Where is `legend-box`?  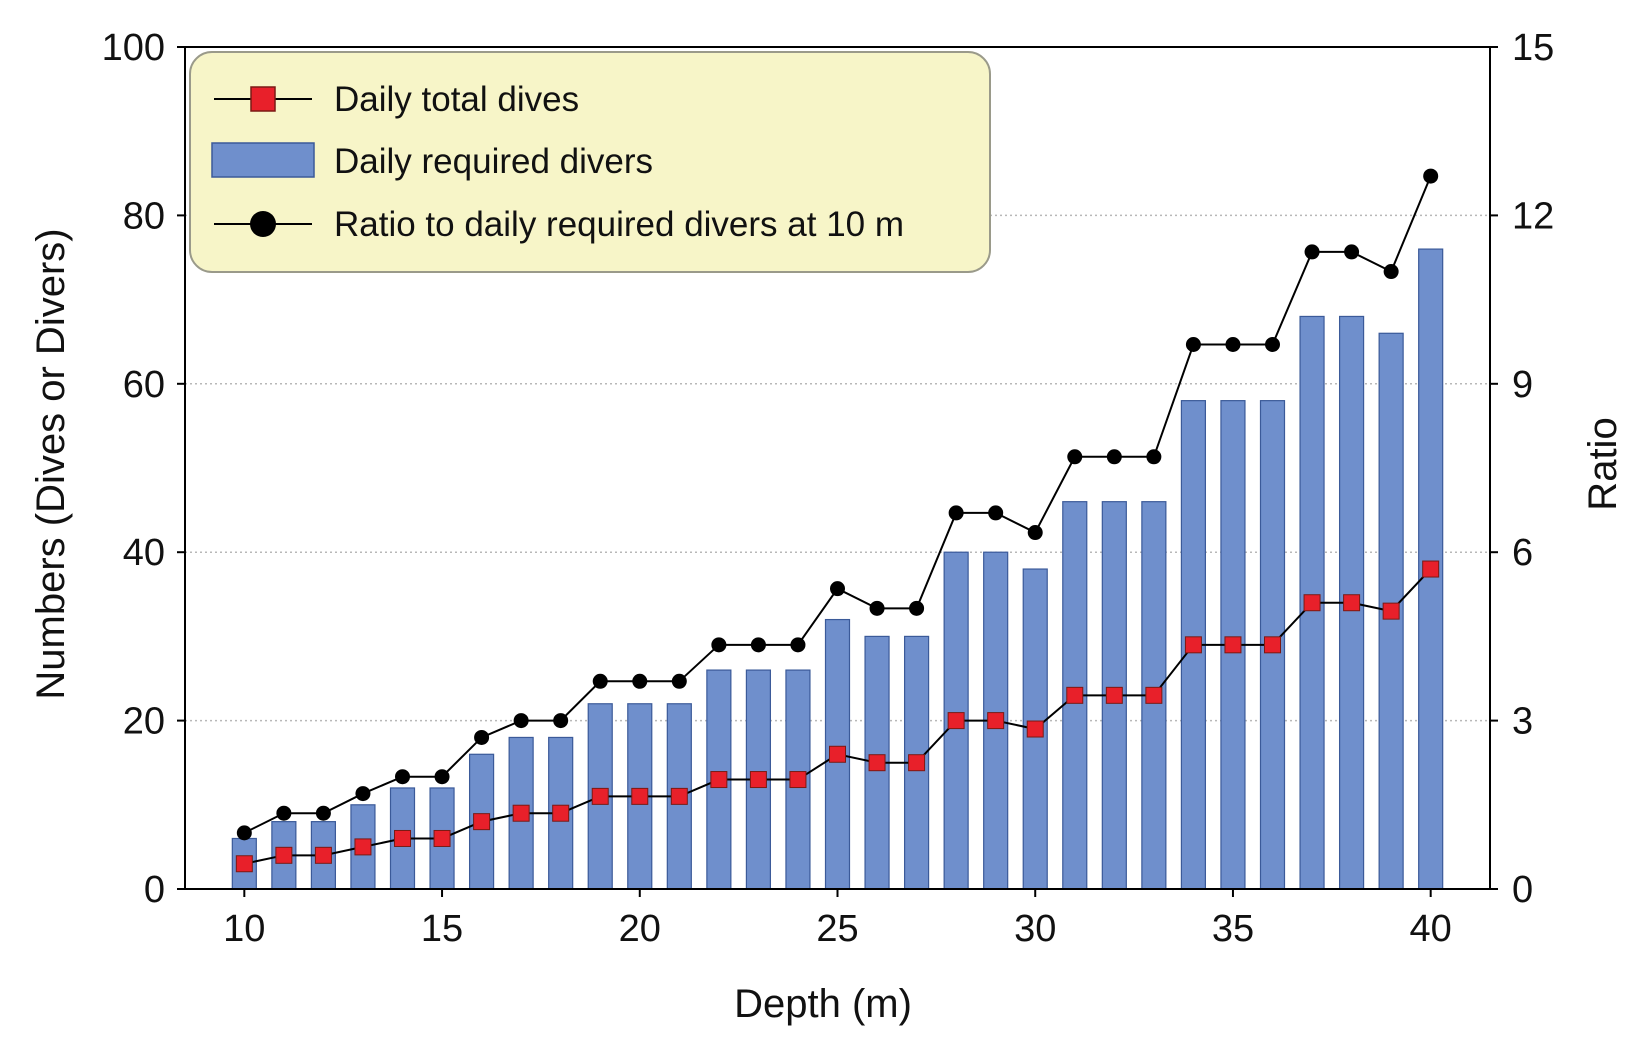
legend-box is located at coordinates (590, 162).